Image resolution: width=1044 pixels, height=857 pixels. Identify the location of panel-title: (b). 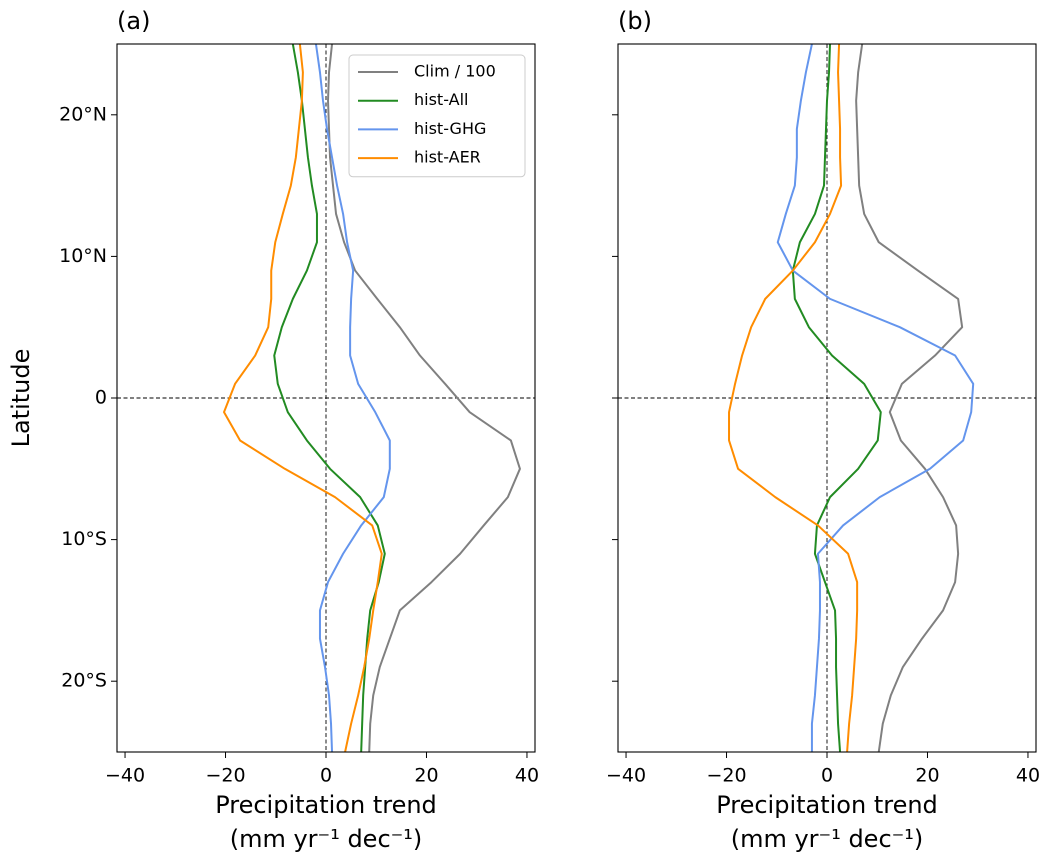
(635, 21).